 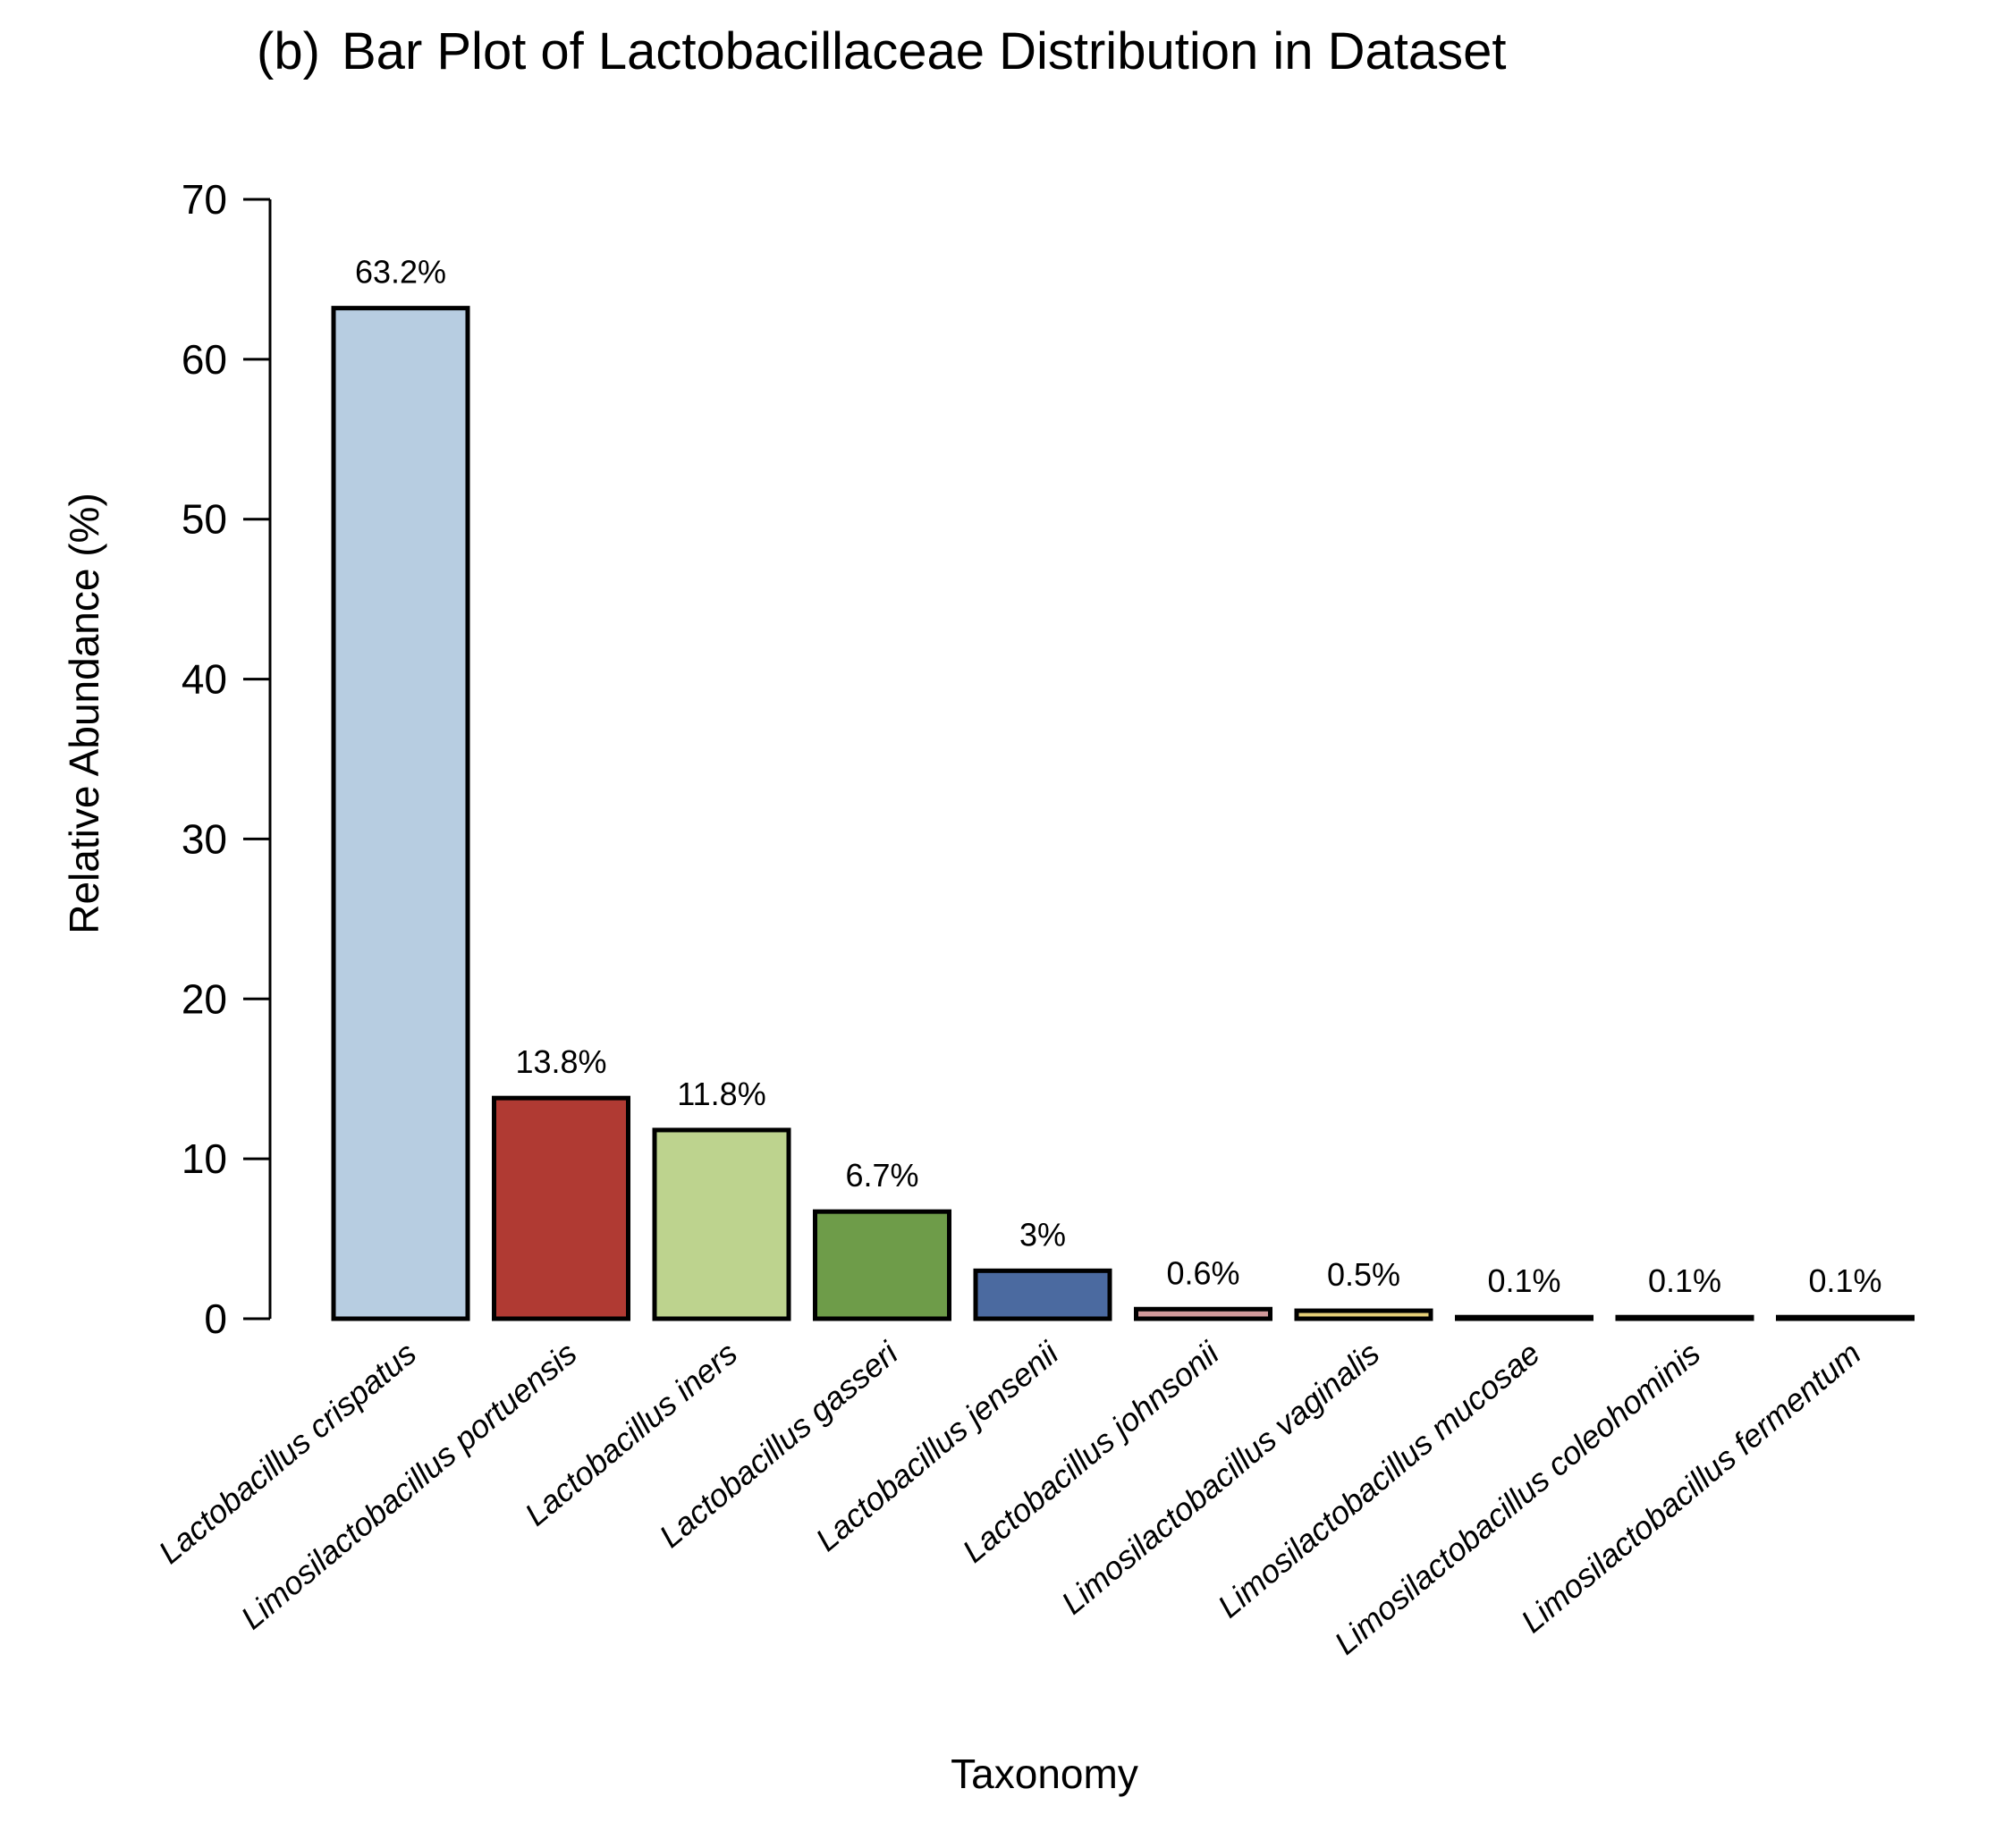 What do you see at coordinates (1044, 1774) in the screenshot?
I see `x-axis-title: Taxonomy` at bounding box center [1044, 1774].